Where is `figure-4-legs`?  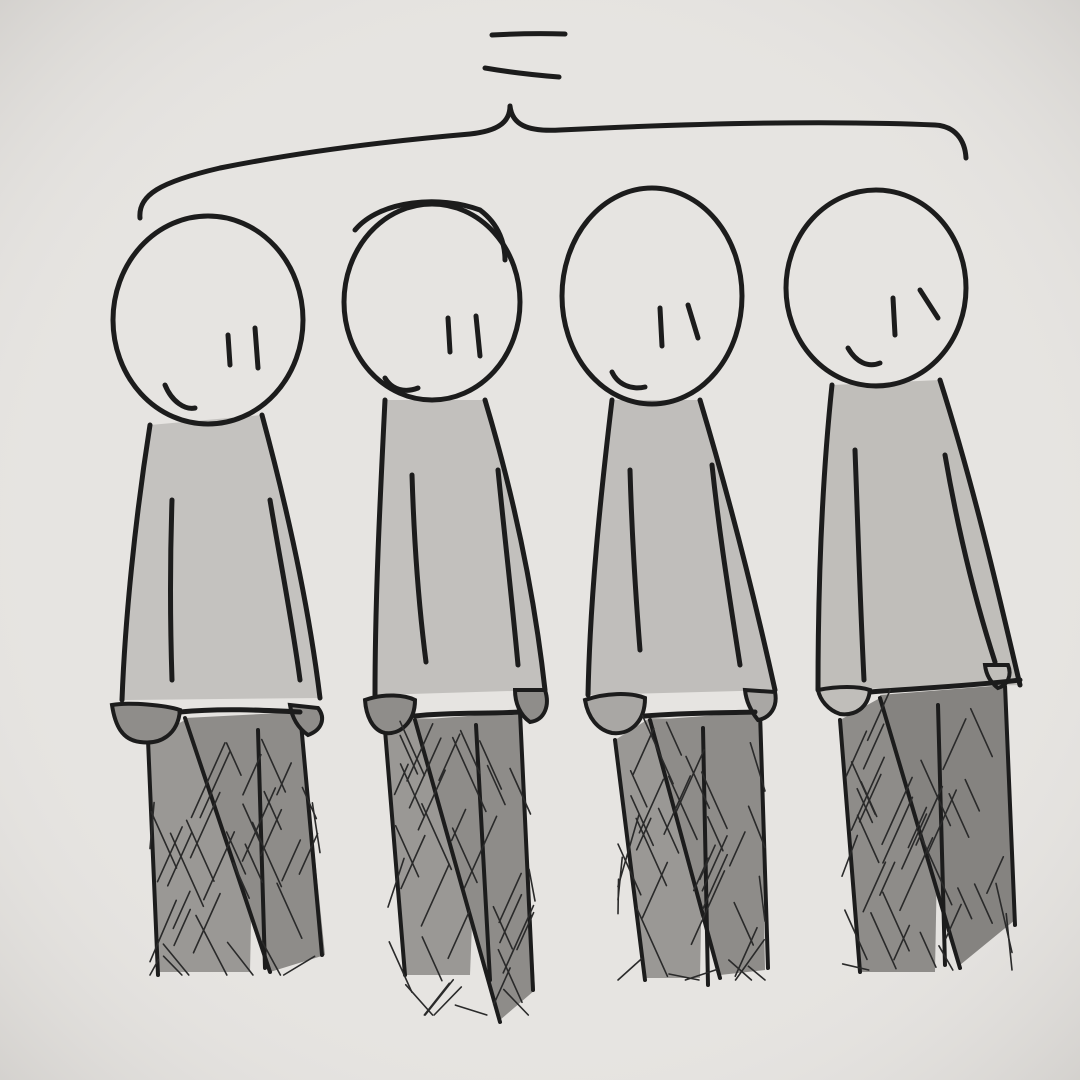
figure-4-legs is located at coordinates (927, 828).